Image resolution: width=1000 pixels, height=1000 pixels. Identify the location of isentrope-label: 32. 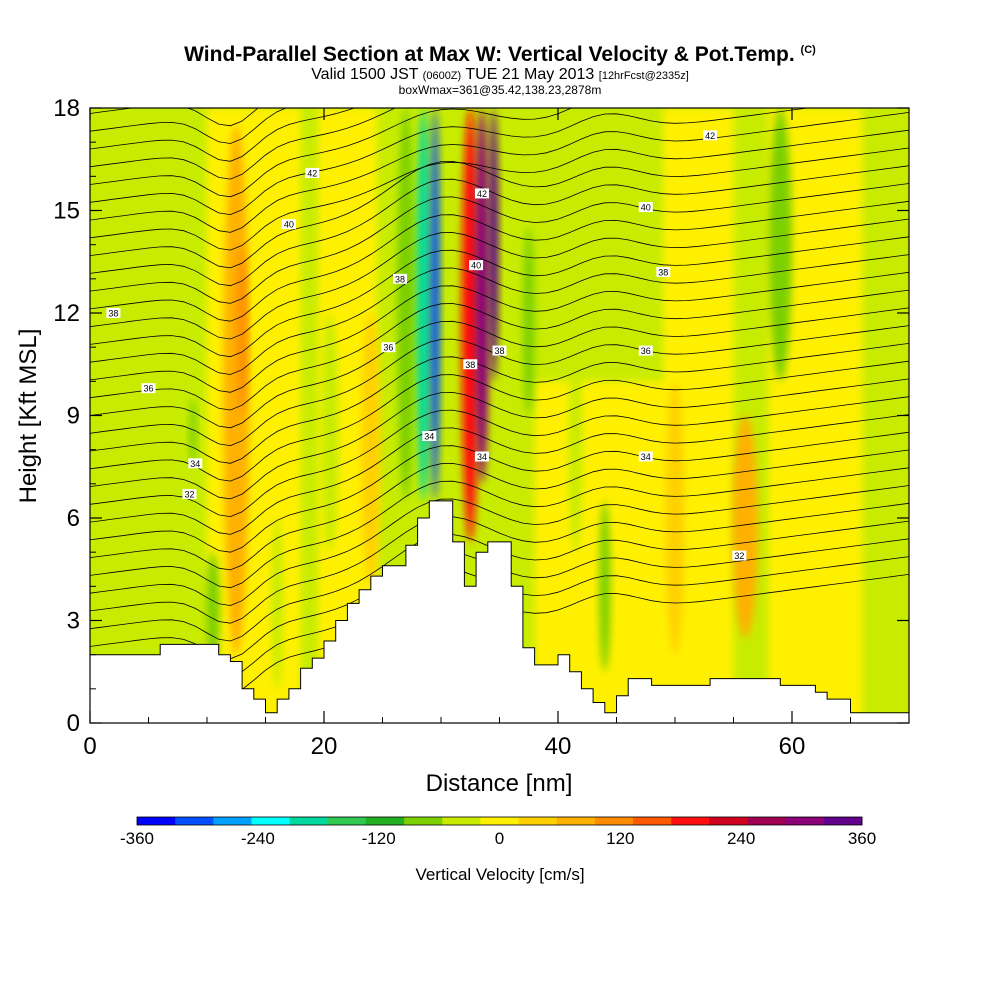
(739, 555).